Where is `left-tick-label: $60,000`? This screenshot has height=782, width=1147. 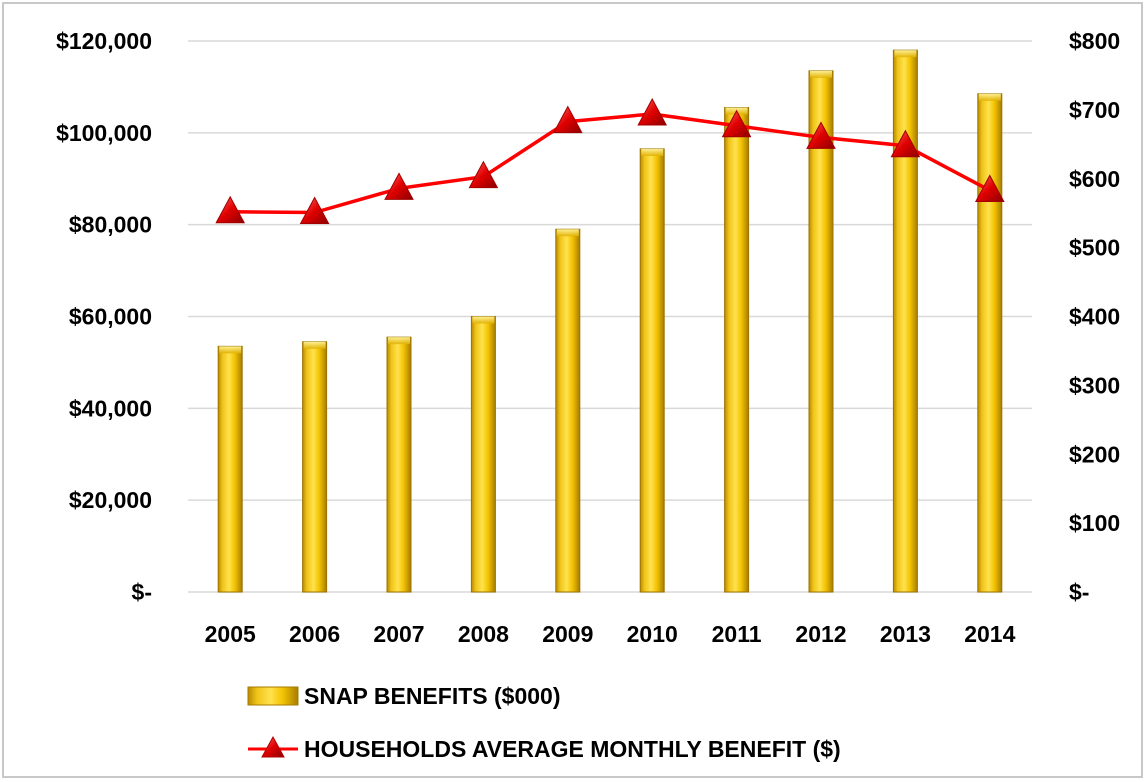 left-tick-label: $60,000 is located at coordinates (110, 317).